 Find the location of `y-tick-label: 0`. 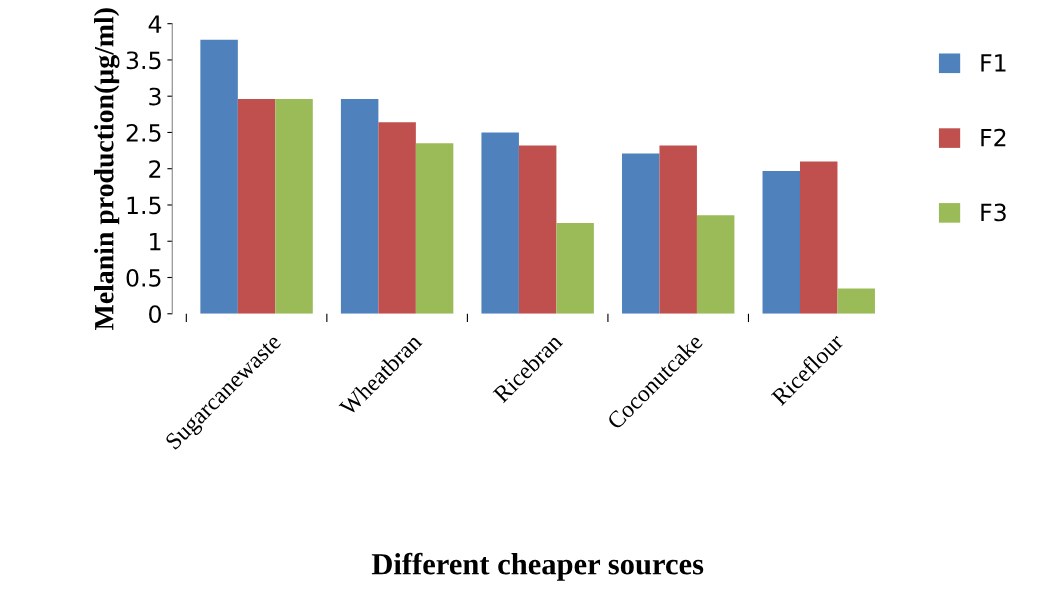

y-tick-label: 0 is located at coordinates (155, 314).